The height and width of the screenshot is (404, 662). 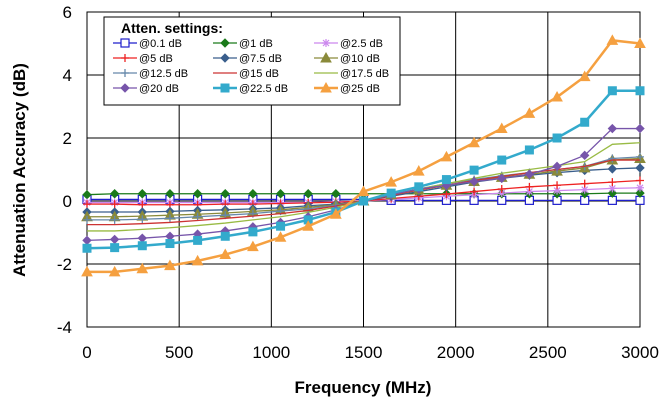 What do you see at coordinates (179, 352) in the screenshot?
I see `x-tick-label: 500` at bounding box center [179, 352].